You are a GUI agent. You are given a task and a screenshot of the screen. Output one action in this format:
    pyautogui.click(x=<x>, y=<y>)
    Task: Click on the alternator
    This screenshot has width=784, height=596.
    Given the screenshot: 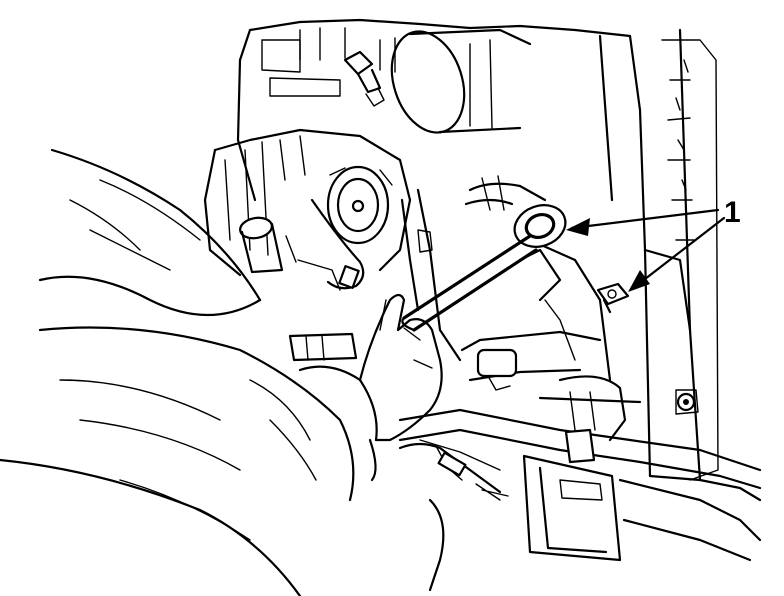 What is the action you would take?
    pyautogui.click(x=307, y=209)
    